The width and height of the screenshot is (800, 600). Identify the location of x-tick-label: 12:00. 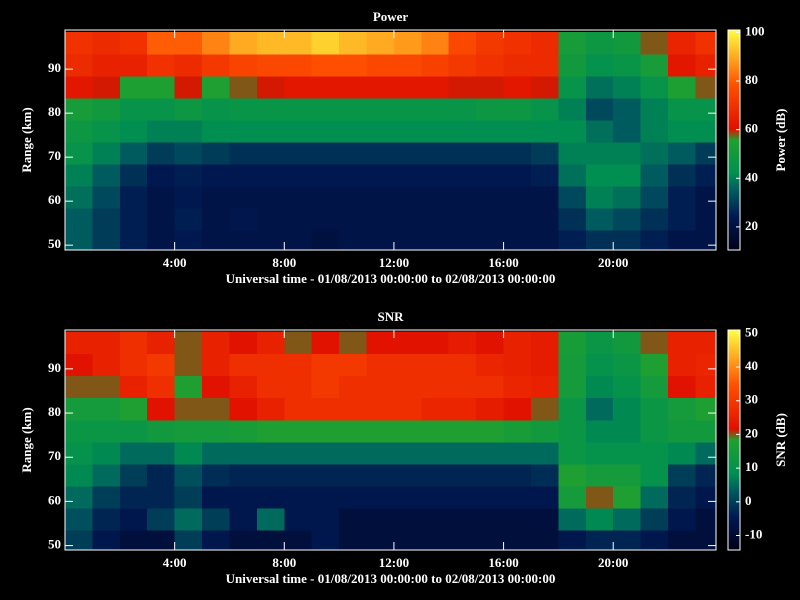
(394, 562).